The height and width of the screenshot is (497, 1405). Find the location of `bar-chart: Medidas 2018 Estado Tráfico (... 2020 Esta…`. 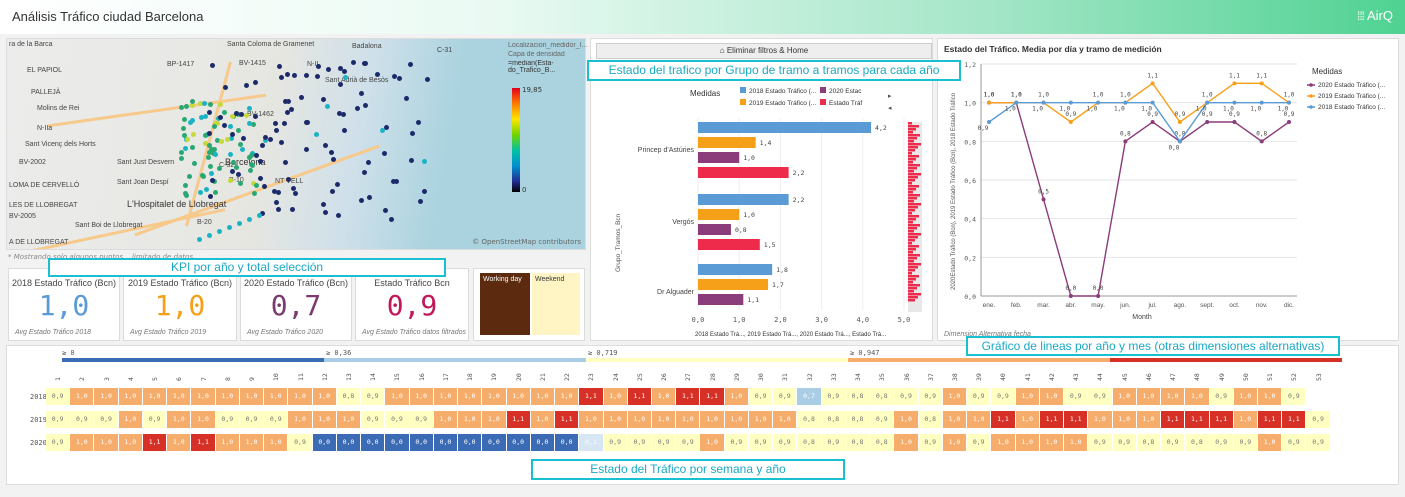

bar-chart: Medidas 2018 Estado Tráfico (... 2020 Esta… is located at coordinates (761, 212).